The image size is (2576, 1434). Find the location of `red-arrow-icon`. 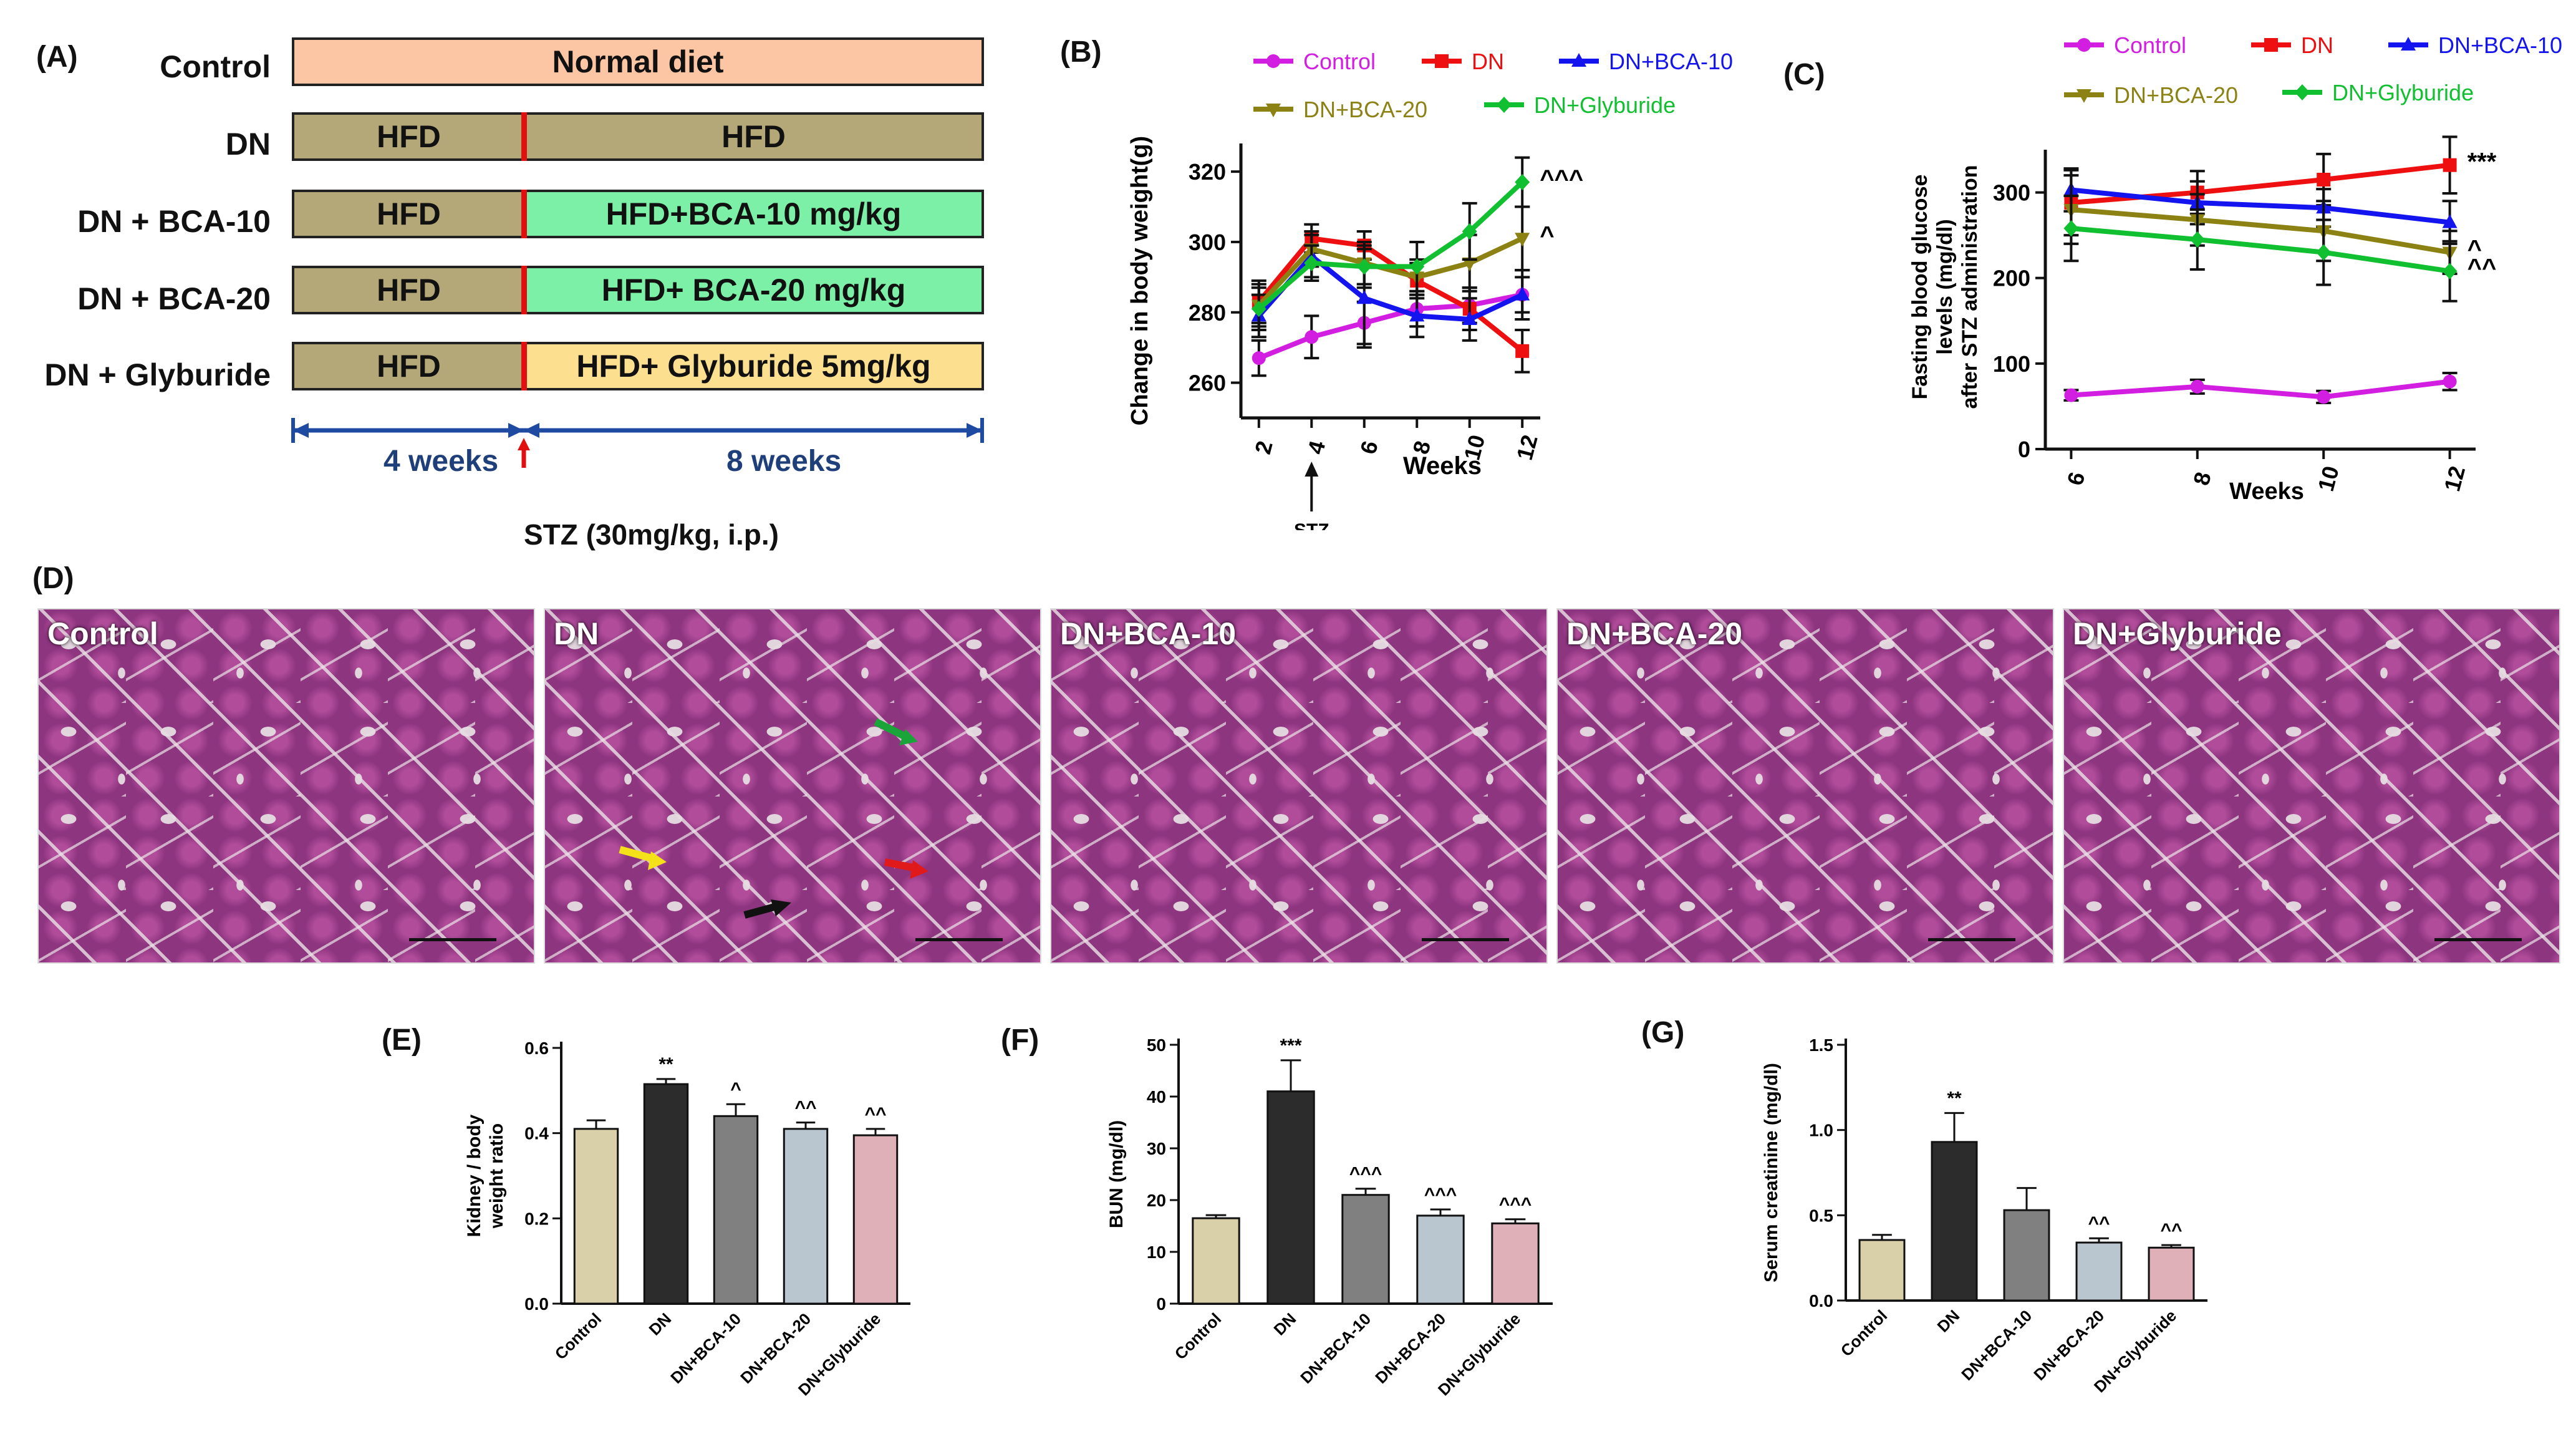

red-arrow-icon is located at coordinates (906, 868).